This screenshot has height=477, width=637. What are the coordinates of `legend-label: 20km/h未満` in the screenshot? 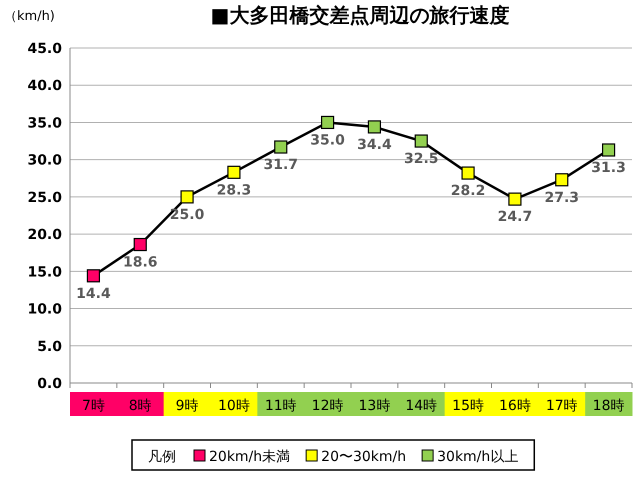 It's located at (249, 457).